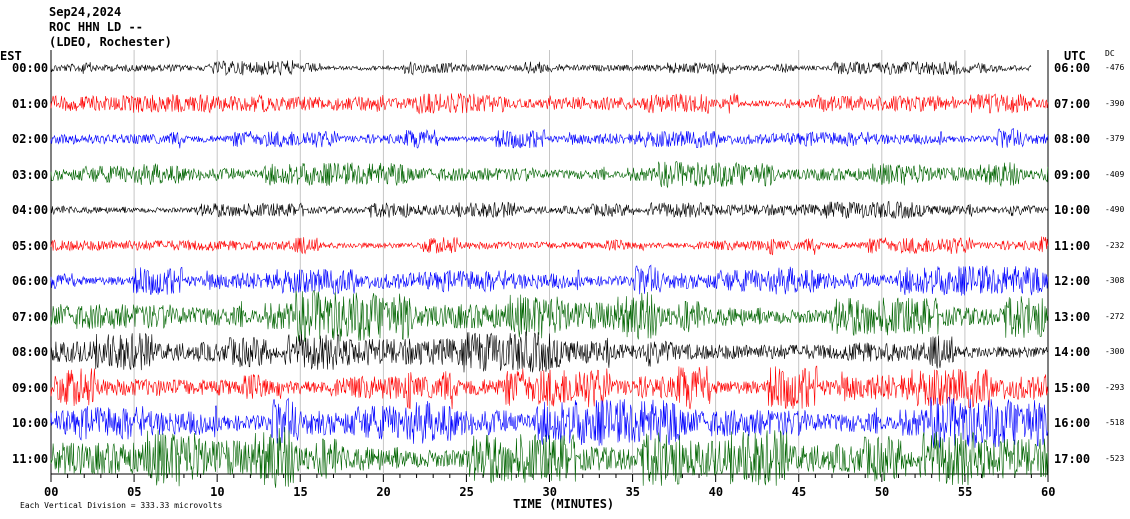  I want to click on utc-row-label: 07:00, so click(1072, 103).